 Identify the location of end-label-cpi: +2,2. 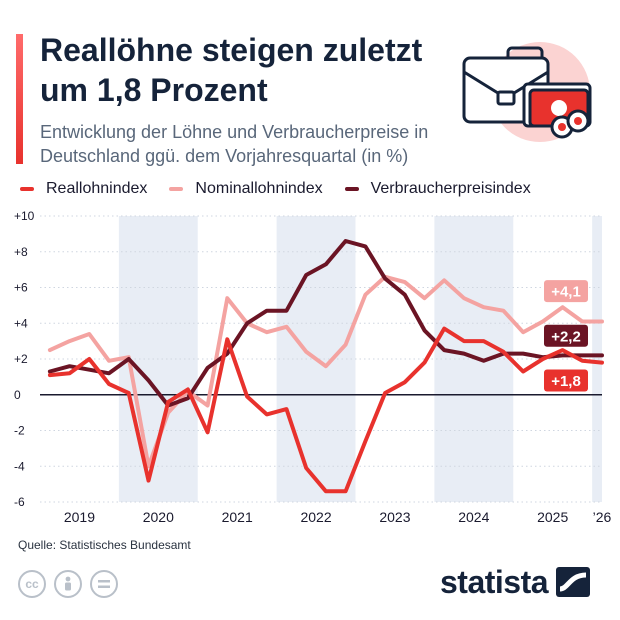
(566, 335).